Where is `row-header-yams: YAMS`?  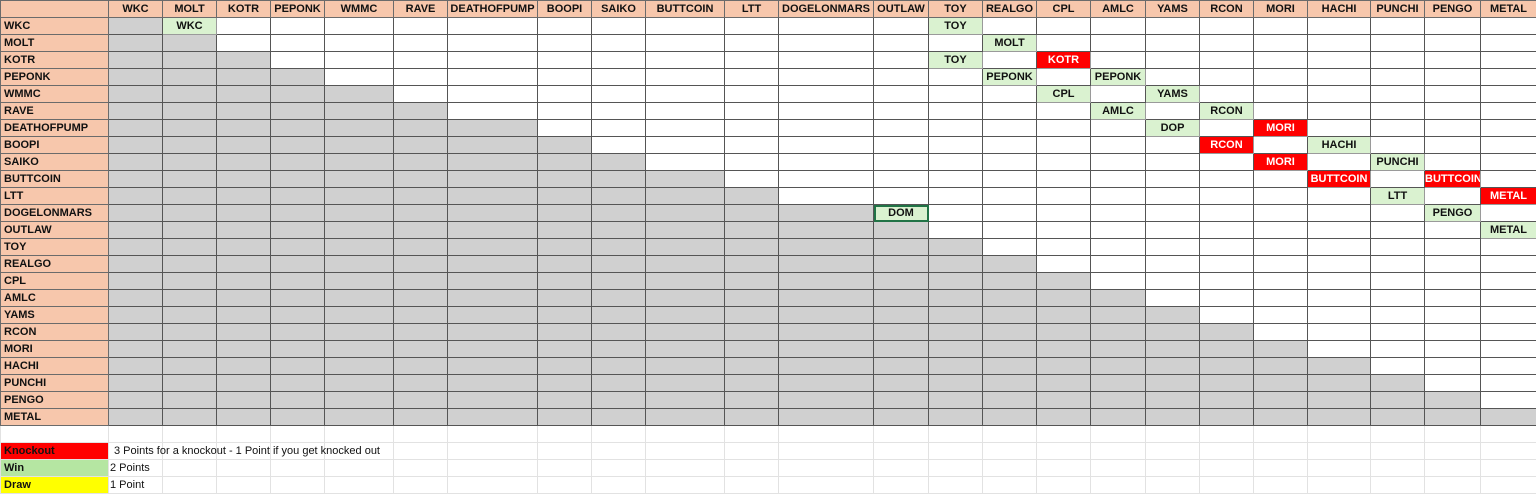
row-header-yams: YAMS is located at coordinates (55, 315).